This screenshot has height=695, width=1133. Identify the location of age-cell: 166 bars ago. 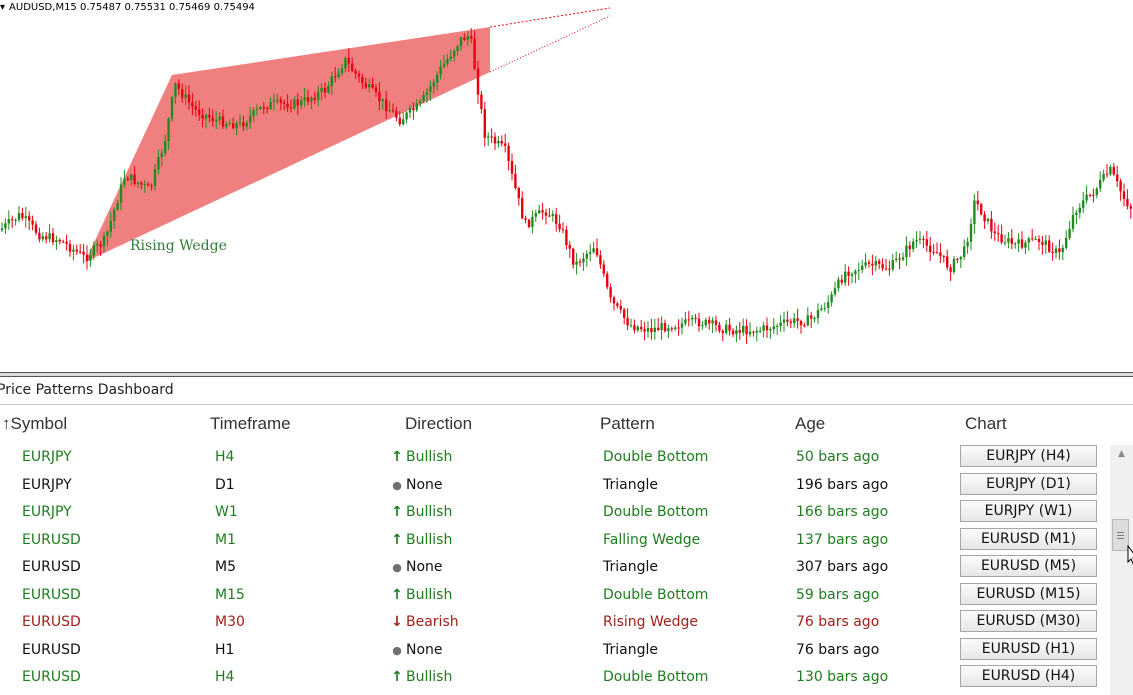
(842, 512).